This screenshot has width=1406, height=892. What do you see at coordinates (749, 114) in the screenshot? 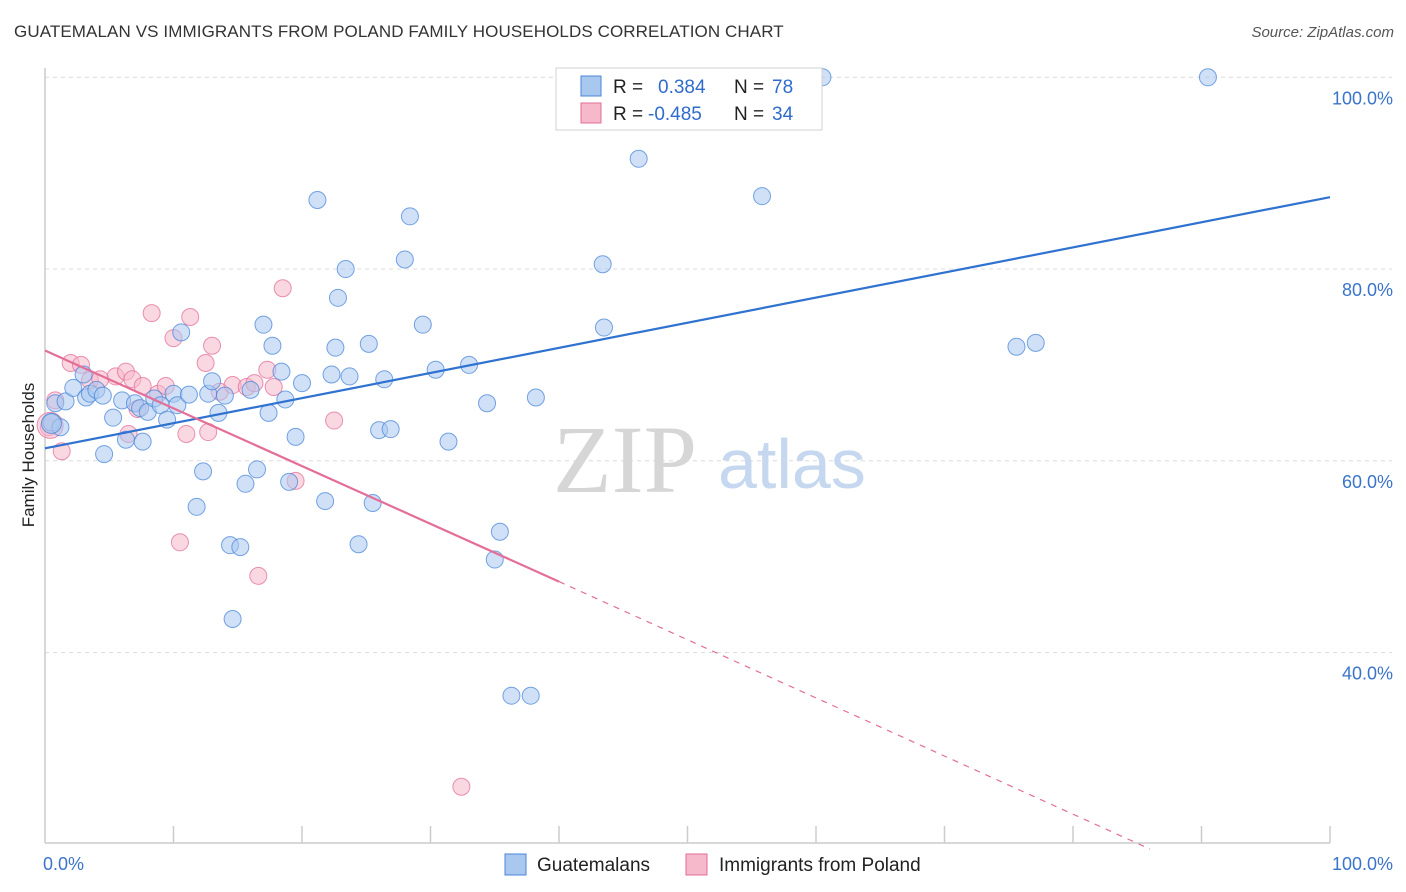
I see `legend-n-label-2: N =` at bounding box center [749, 114].